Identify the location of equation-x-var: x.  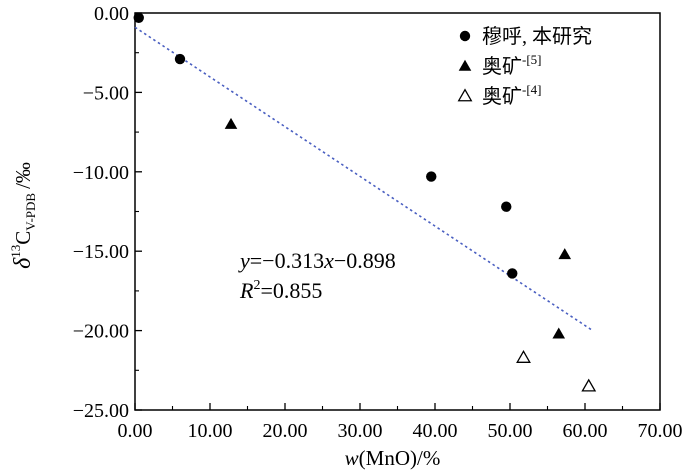
(328, 260).